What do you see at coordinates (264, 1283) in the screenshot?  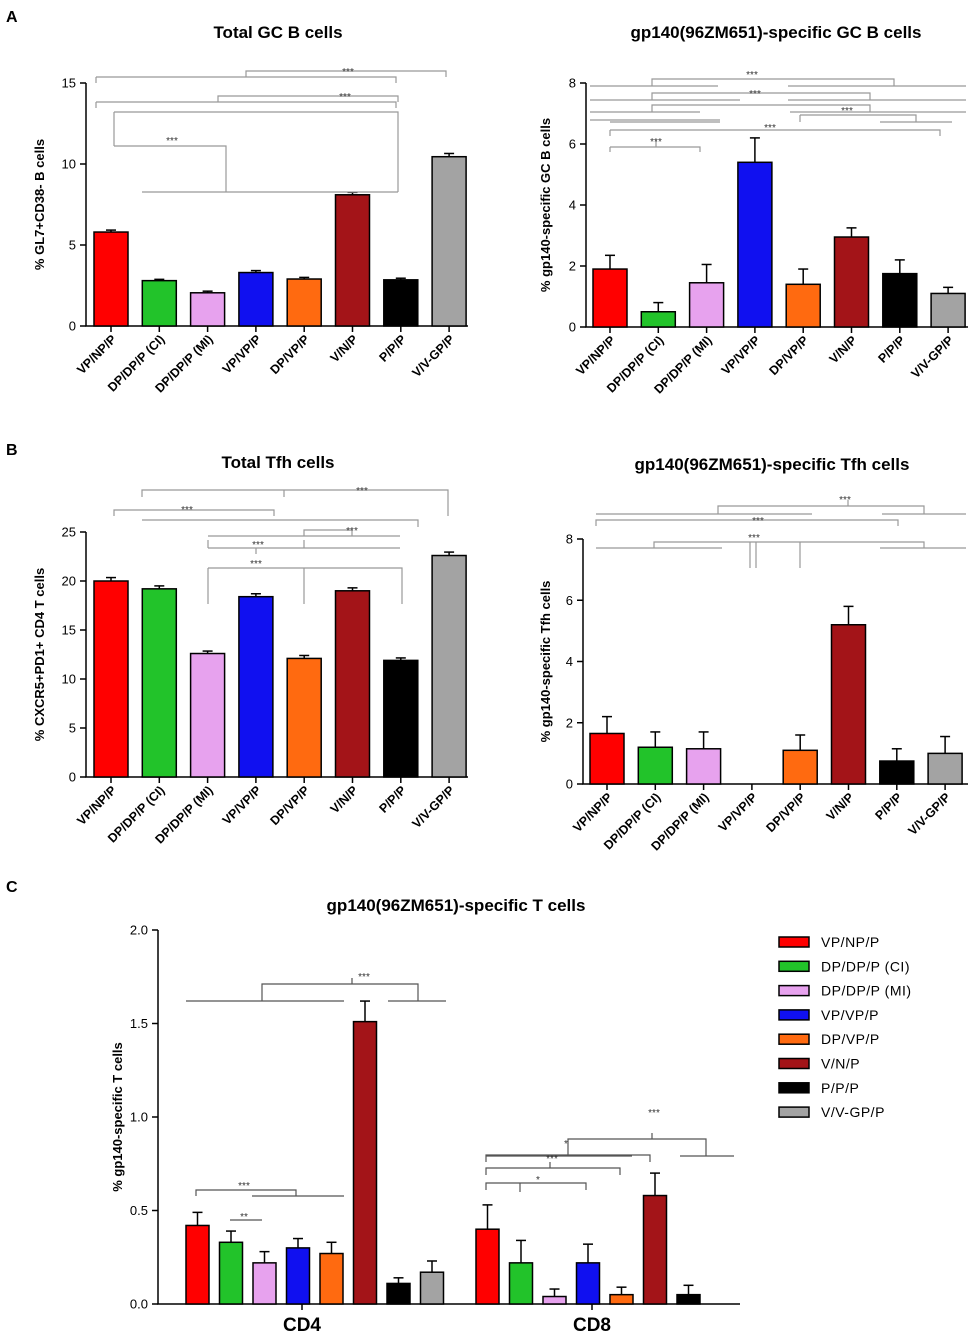 I see `bar-cd4-dp-dp-p-mi` at bounding box center [264, 1283].